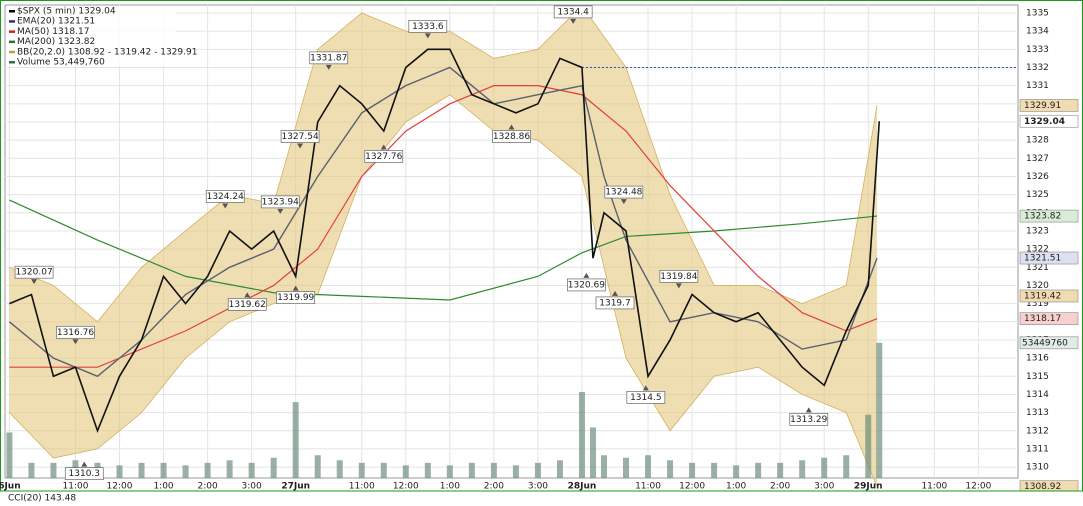  Describe the element at coordinates (1042, 487) in the screenshot. I see `price-flag-label: 1308.92` at that location.